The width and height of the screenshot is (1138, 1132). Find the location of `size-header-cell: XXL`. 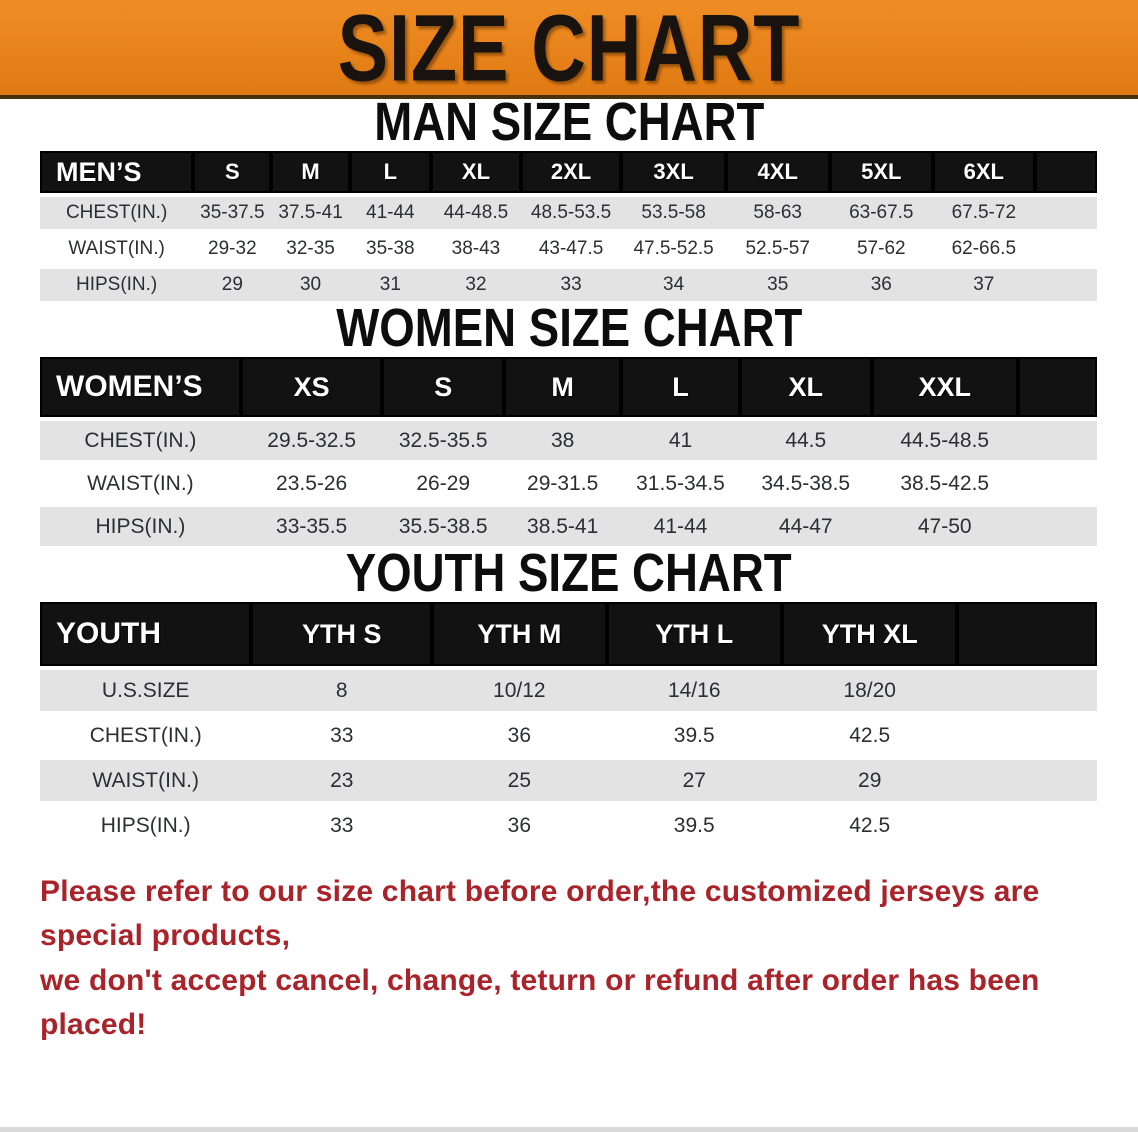

size-header-cell: XXL is located at coordinates (944, 387).